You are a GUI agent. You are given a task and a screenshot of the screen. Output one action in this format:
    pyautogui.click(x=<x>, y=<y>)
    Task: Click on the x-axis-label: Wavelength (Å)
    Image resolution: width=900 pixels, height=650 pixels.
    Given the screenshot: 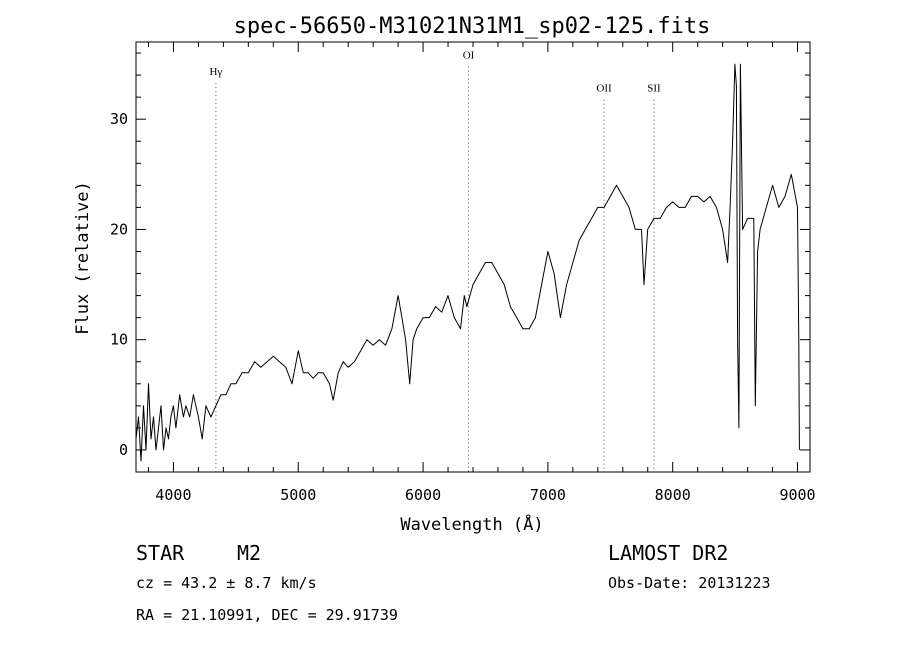 What is the action you would take?
    pyautogui.click(x=471, y=524)
    